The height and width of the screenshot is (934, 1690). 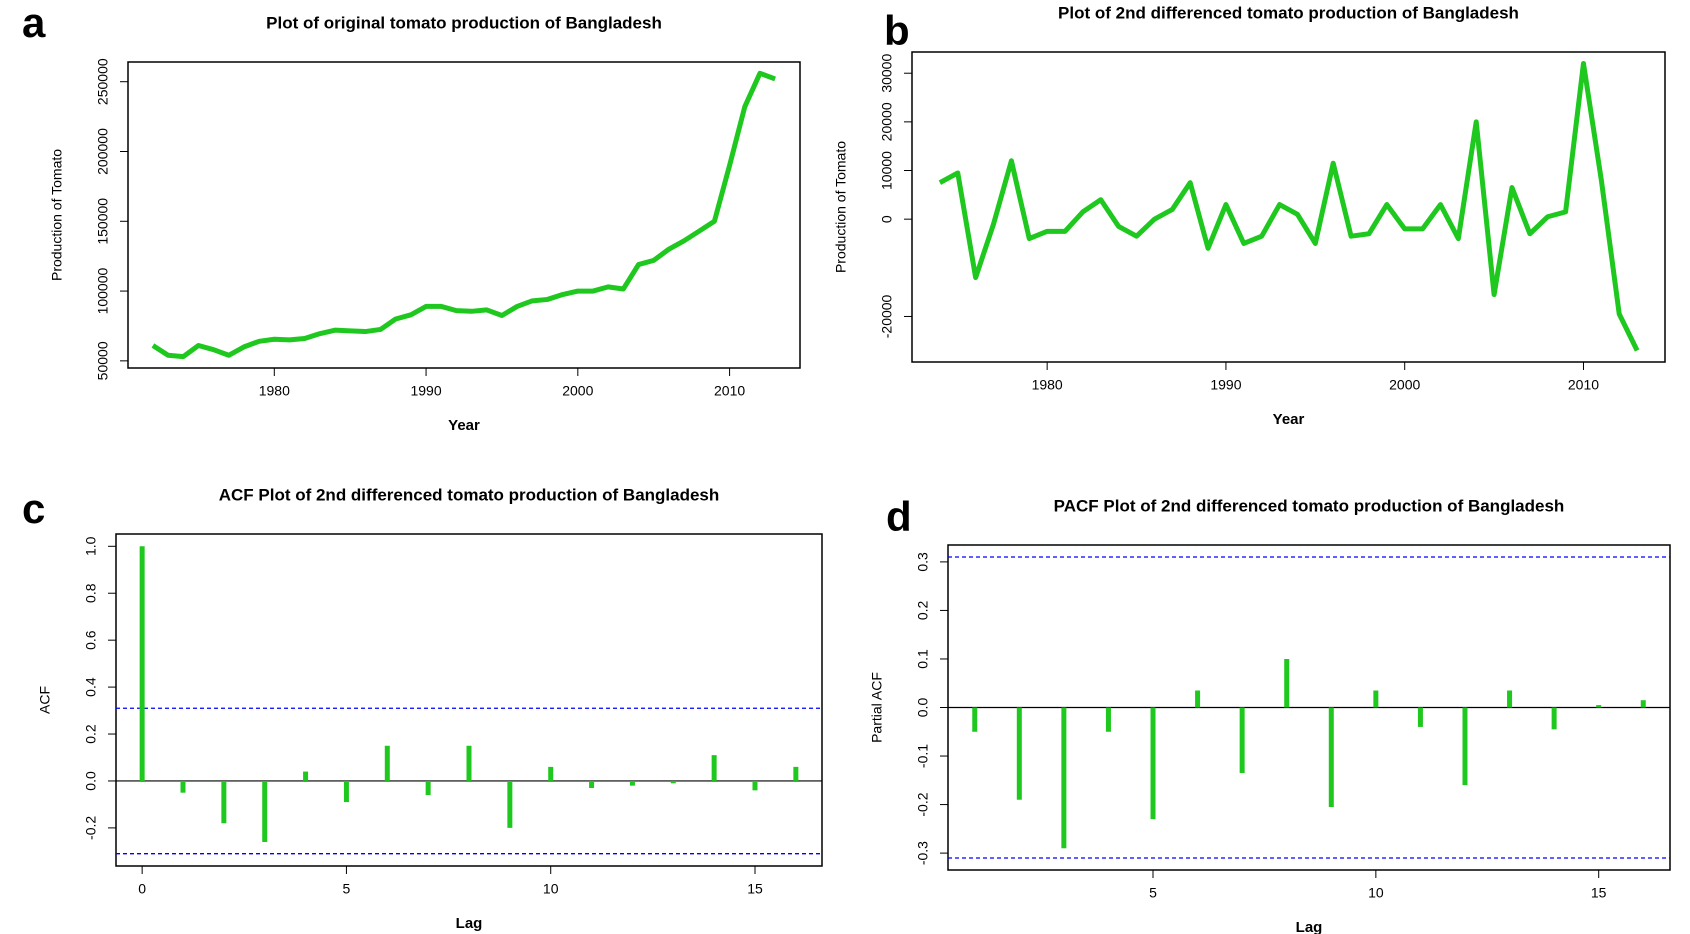 I want to click on y-axis-label: Partial ACF, so click(x=877, y=707).